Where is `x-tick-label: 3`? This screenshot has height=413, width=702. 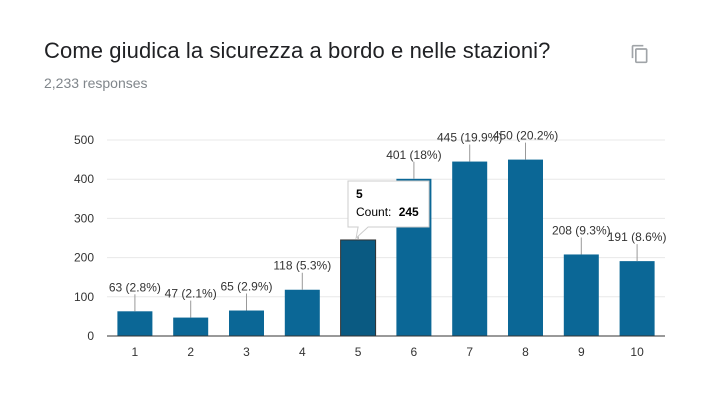
x-tick-label: 3 is located at coordinates (246, 352).